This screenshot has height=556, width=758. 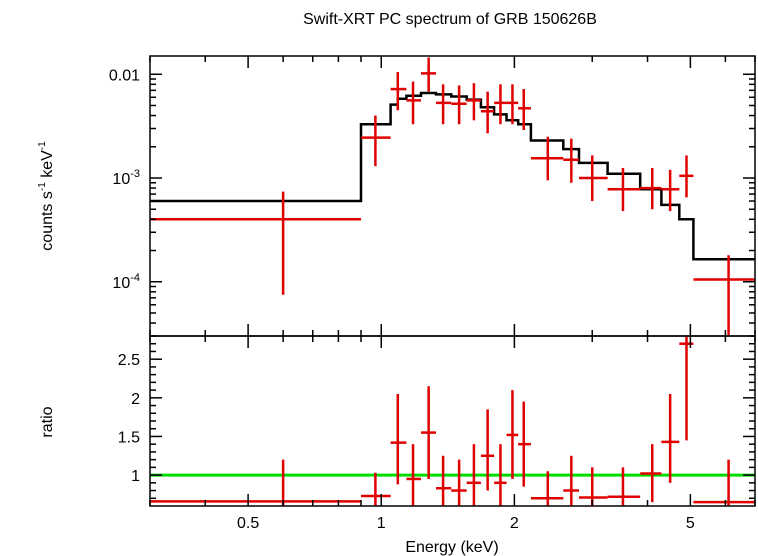 I want to click on x-tick-label: 0.5, so click(x=248, y=523).